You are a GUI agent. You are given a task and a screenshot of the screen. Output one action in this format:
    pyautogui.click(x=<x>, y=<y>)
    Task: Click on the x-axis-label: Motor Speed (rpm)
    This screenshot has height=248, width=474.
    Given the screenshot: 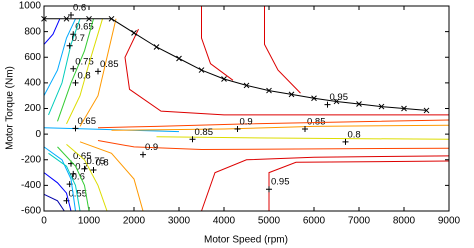 What is the action you would take?
    pyautogui.click(x=246, y=240)
    